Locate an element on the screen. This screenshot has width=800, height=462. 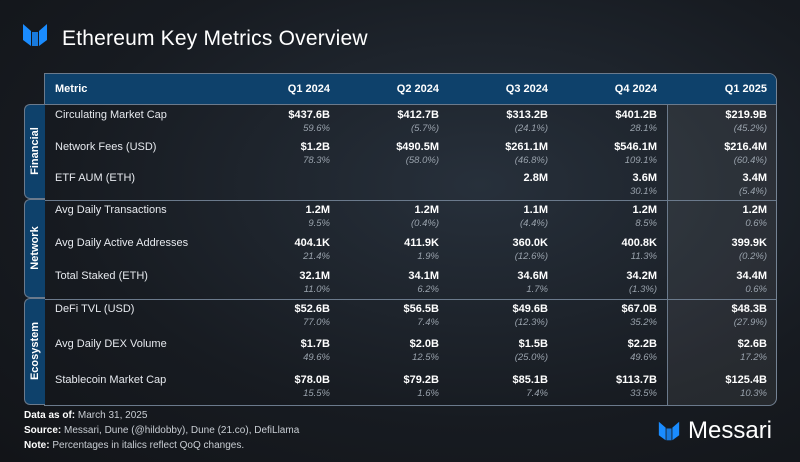
metric-value: $52.6B is located at coordinates (312, 308).